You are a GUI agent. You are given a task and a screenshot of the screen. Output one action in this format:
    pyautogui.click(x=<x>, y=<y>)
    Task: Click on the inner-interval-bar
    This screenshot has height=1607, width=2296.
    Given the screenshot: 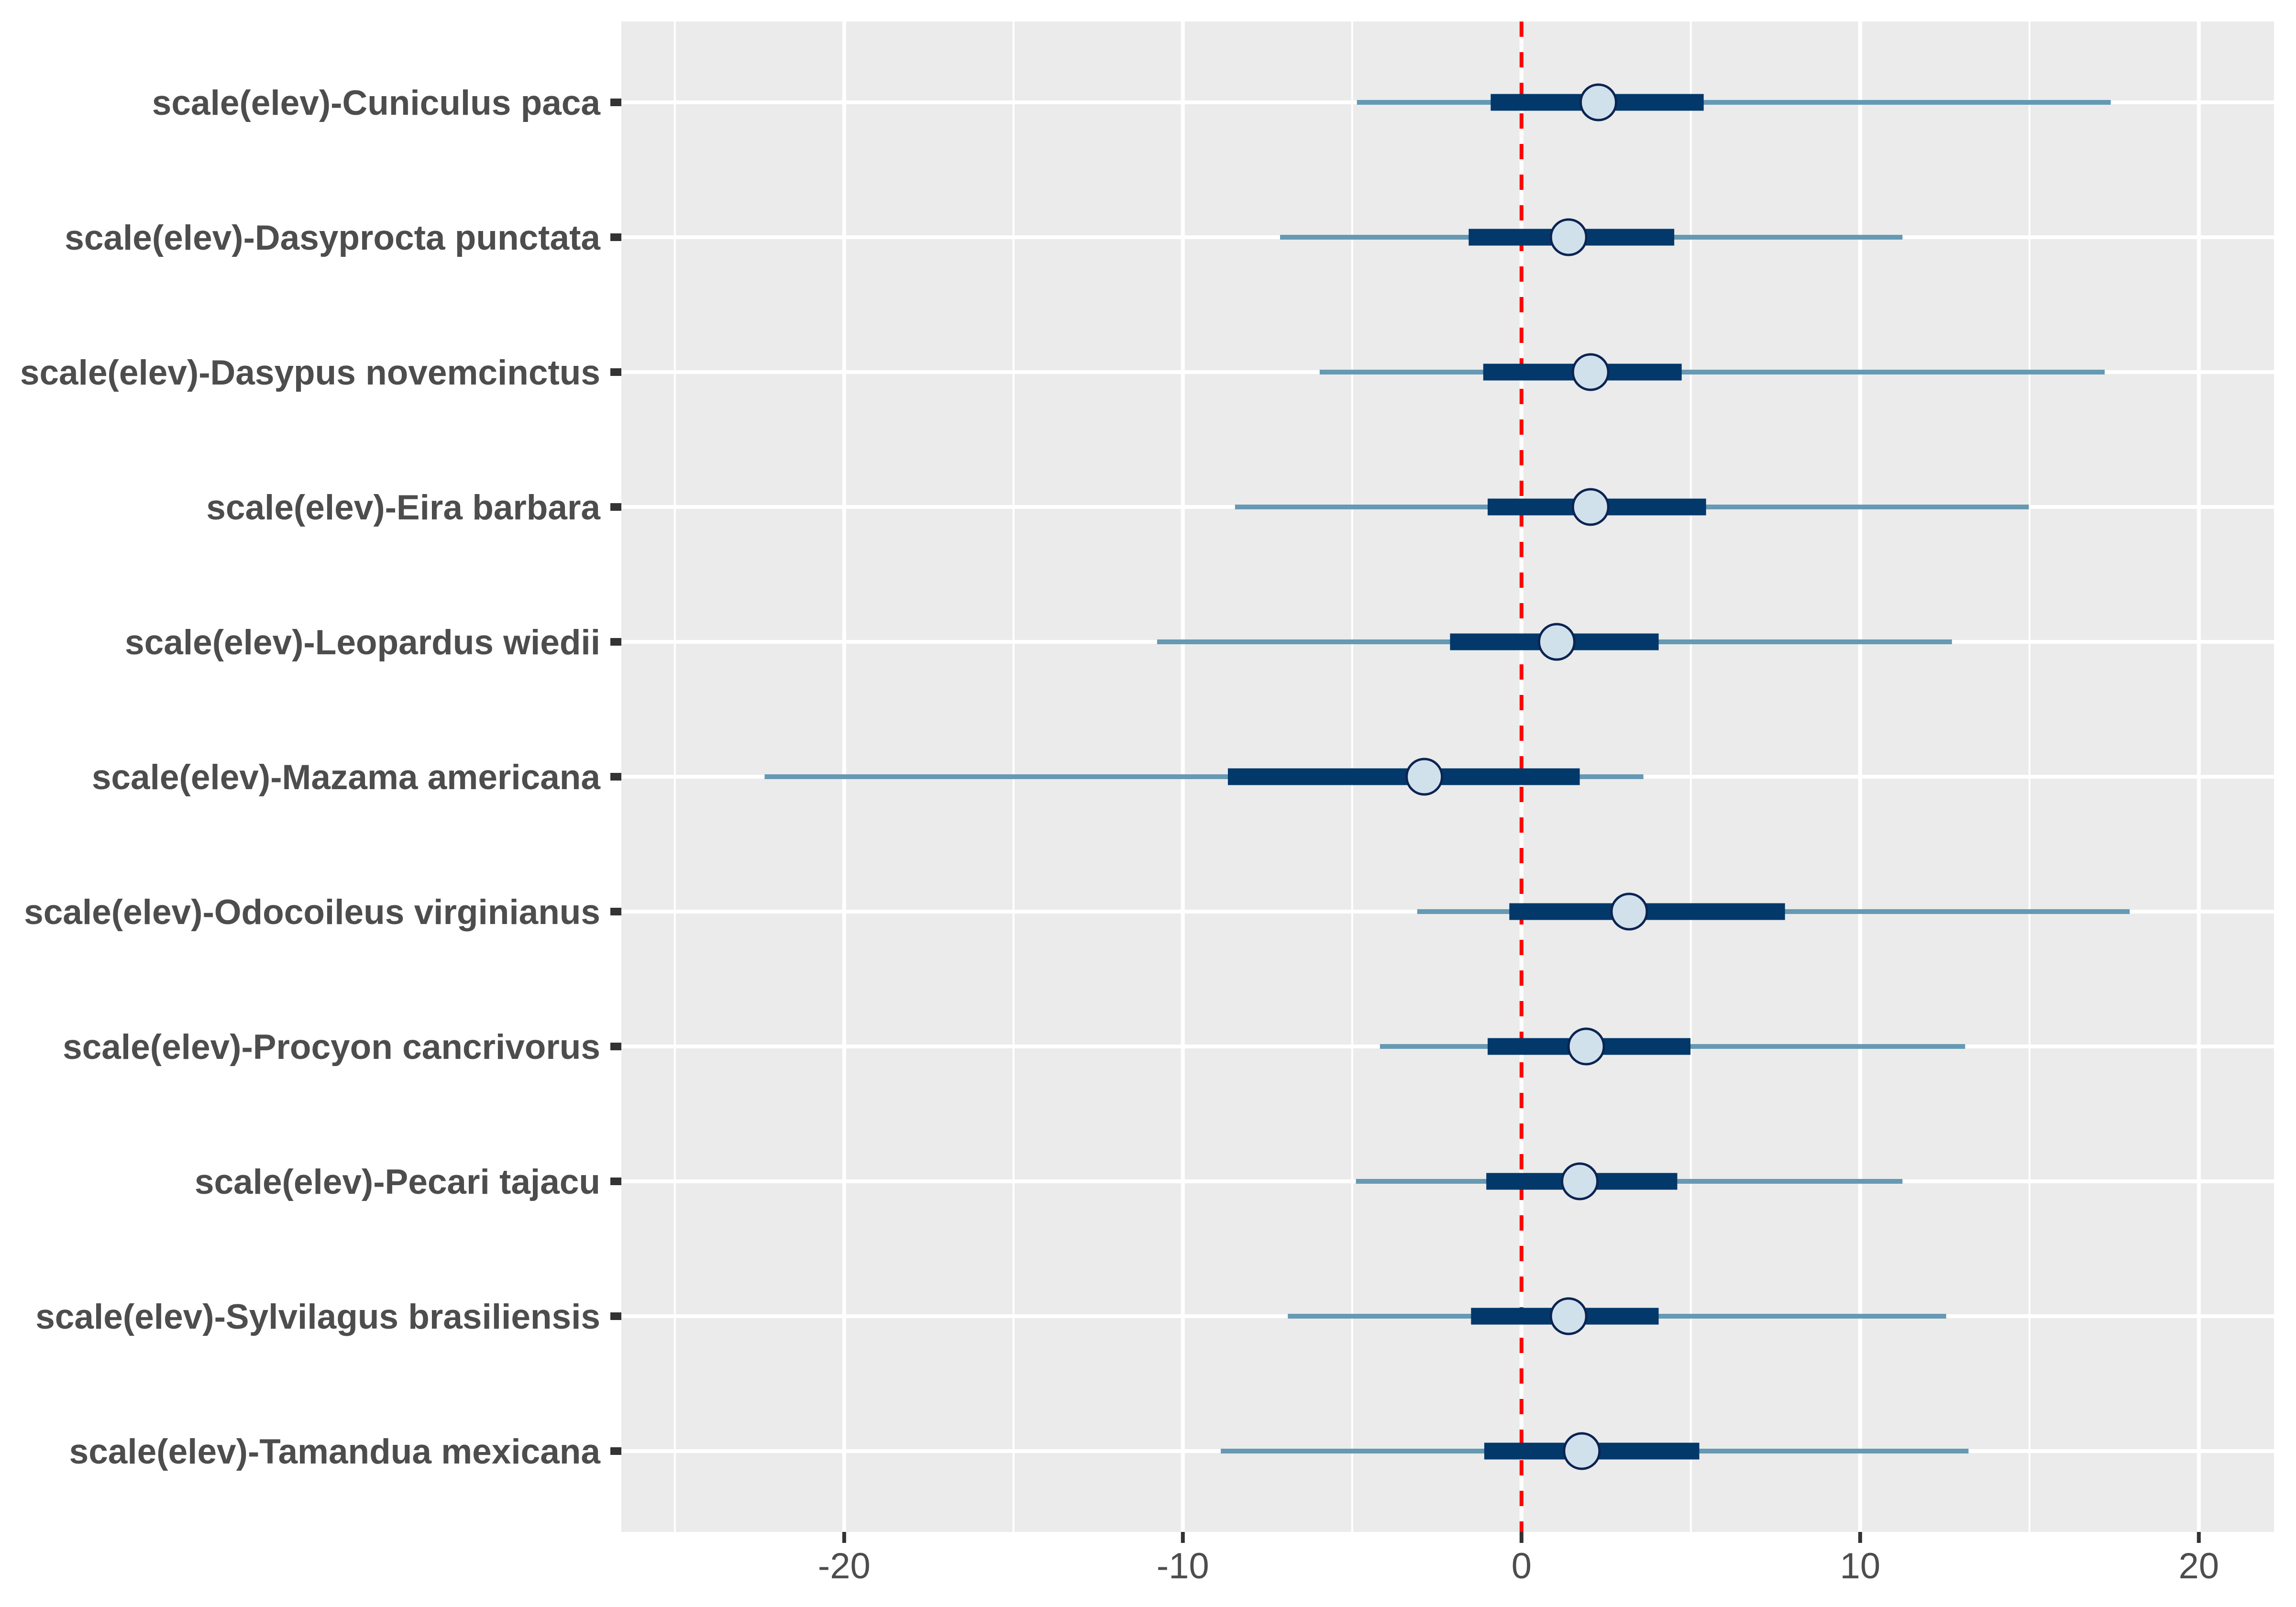 What is the action you would take?
    pyautogui.click(x=1404, y=776)
    